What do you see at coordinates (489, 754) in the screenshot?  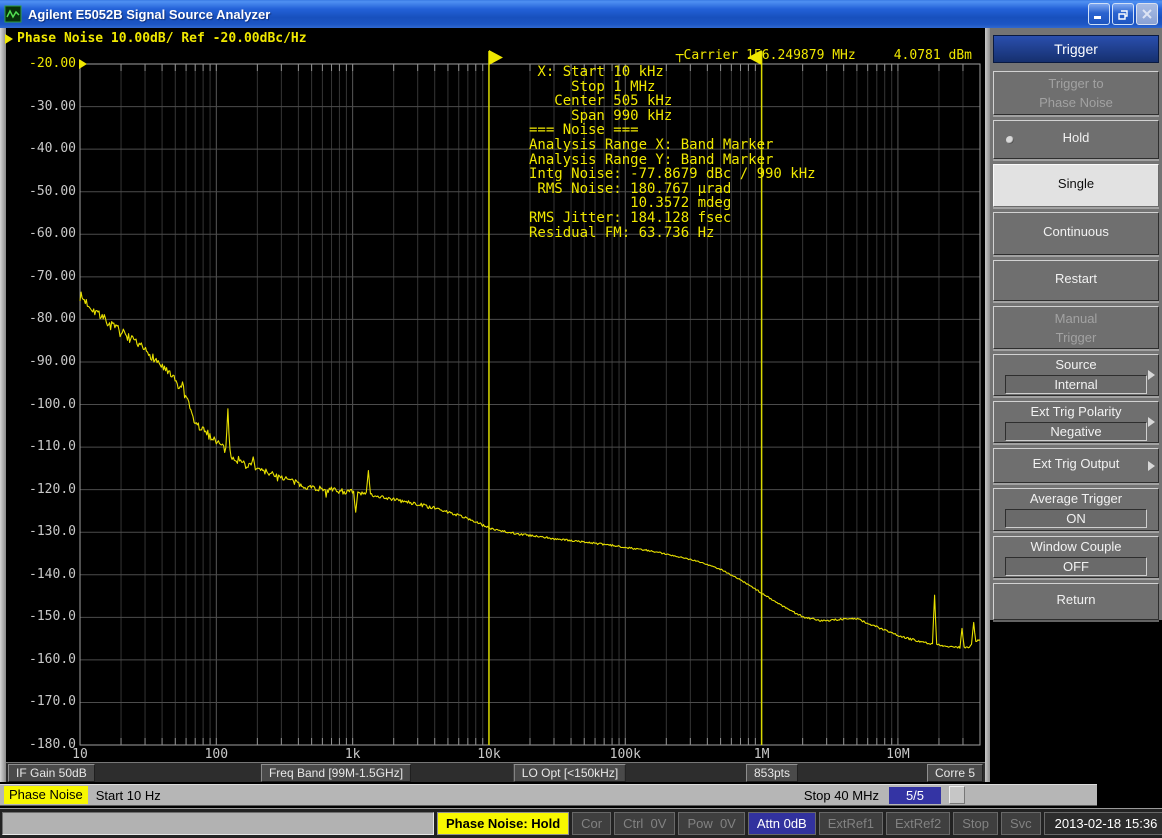 I see `x-axis-label: 10k` at bounding box center [489, 754].